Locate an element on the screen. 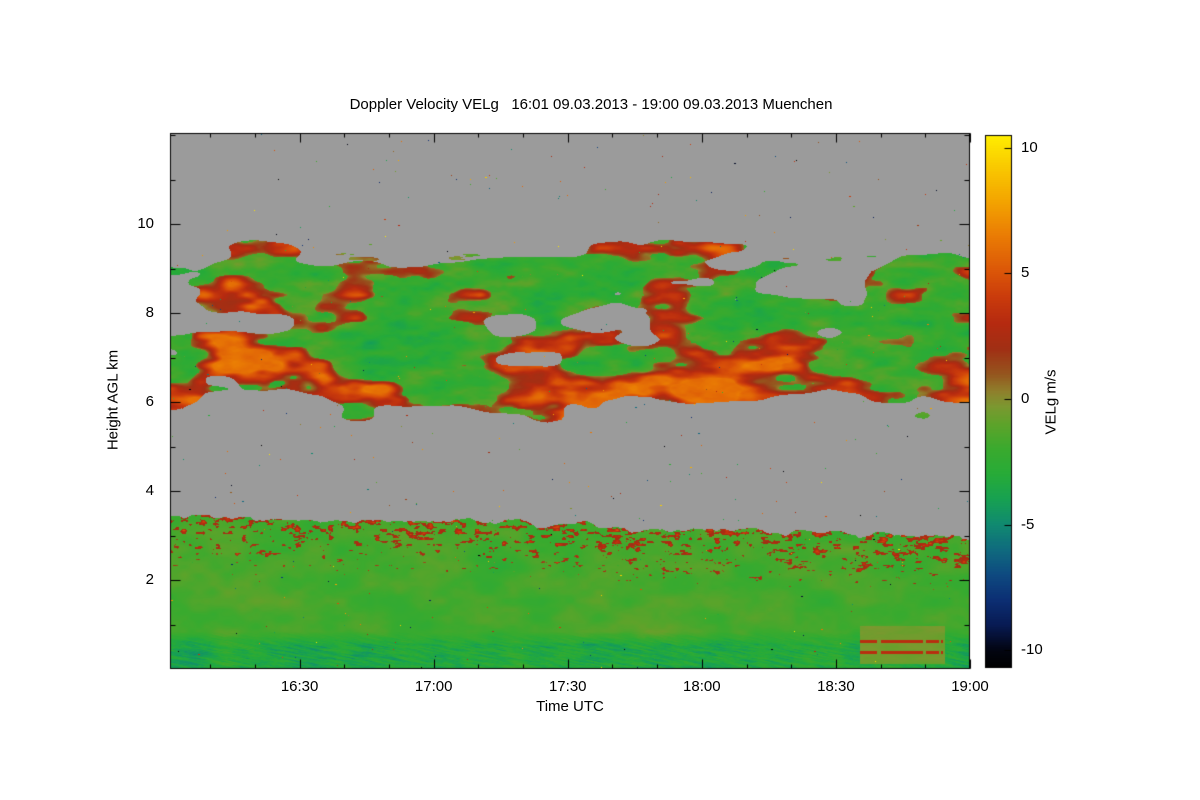 Image resolution: width=1200 pixels, height=800 pixels. colorbar-tick-label: 5 is located at coordinates (1025, 273).